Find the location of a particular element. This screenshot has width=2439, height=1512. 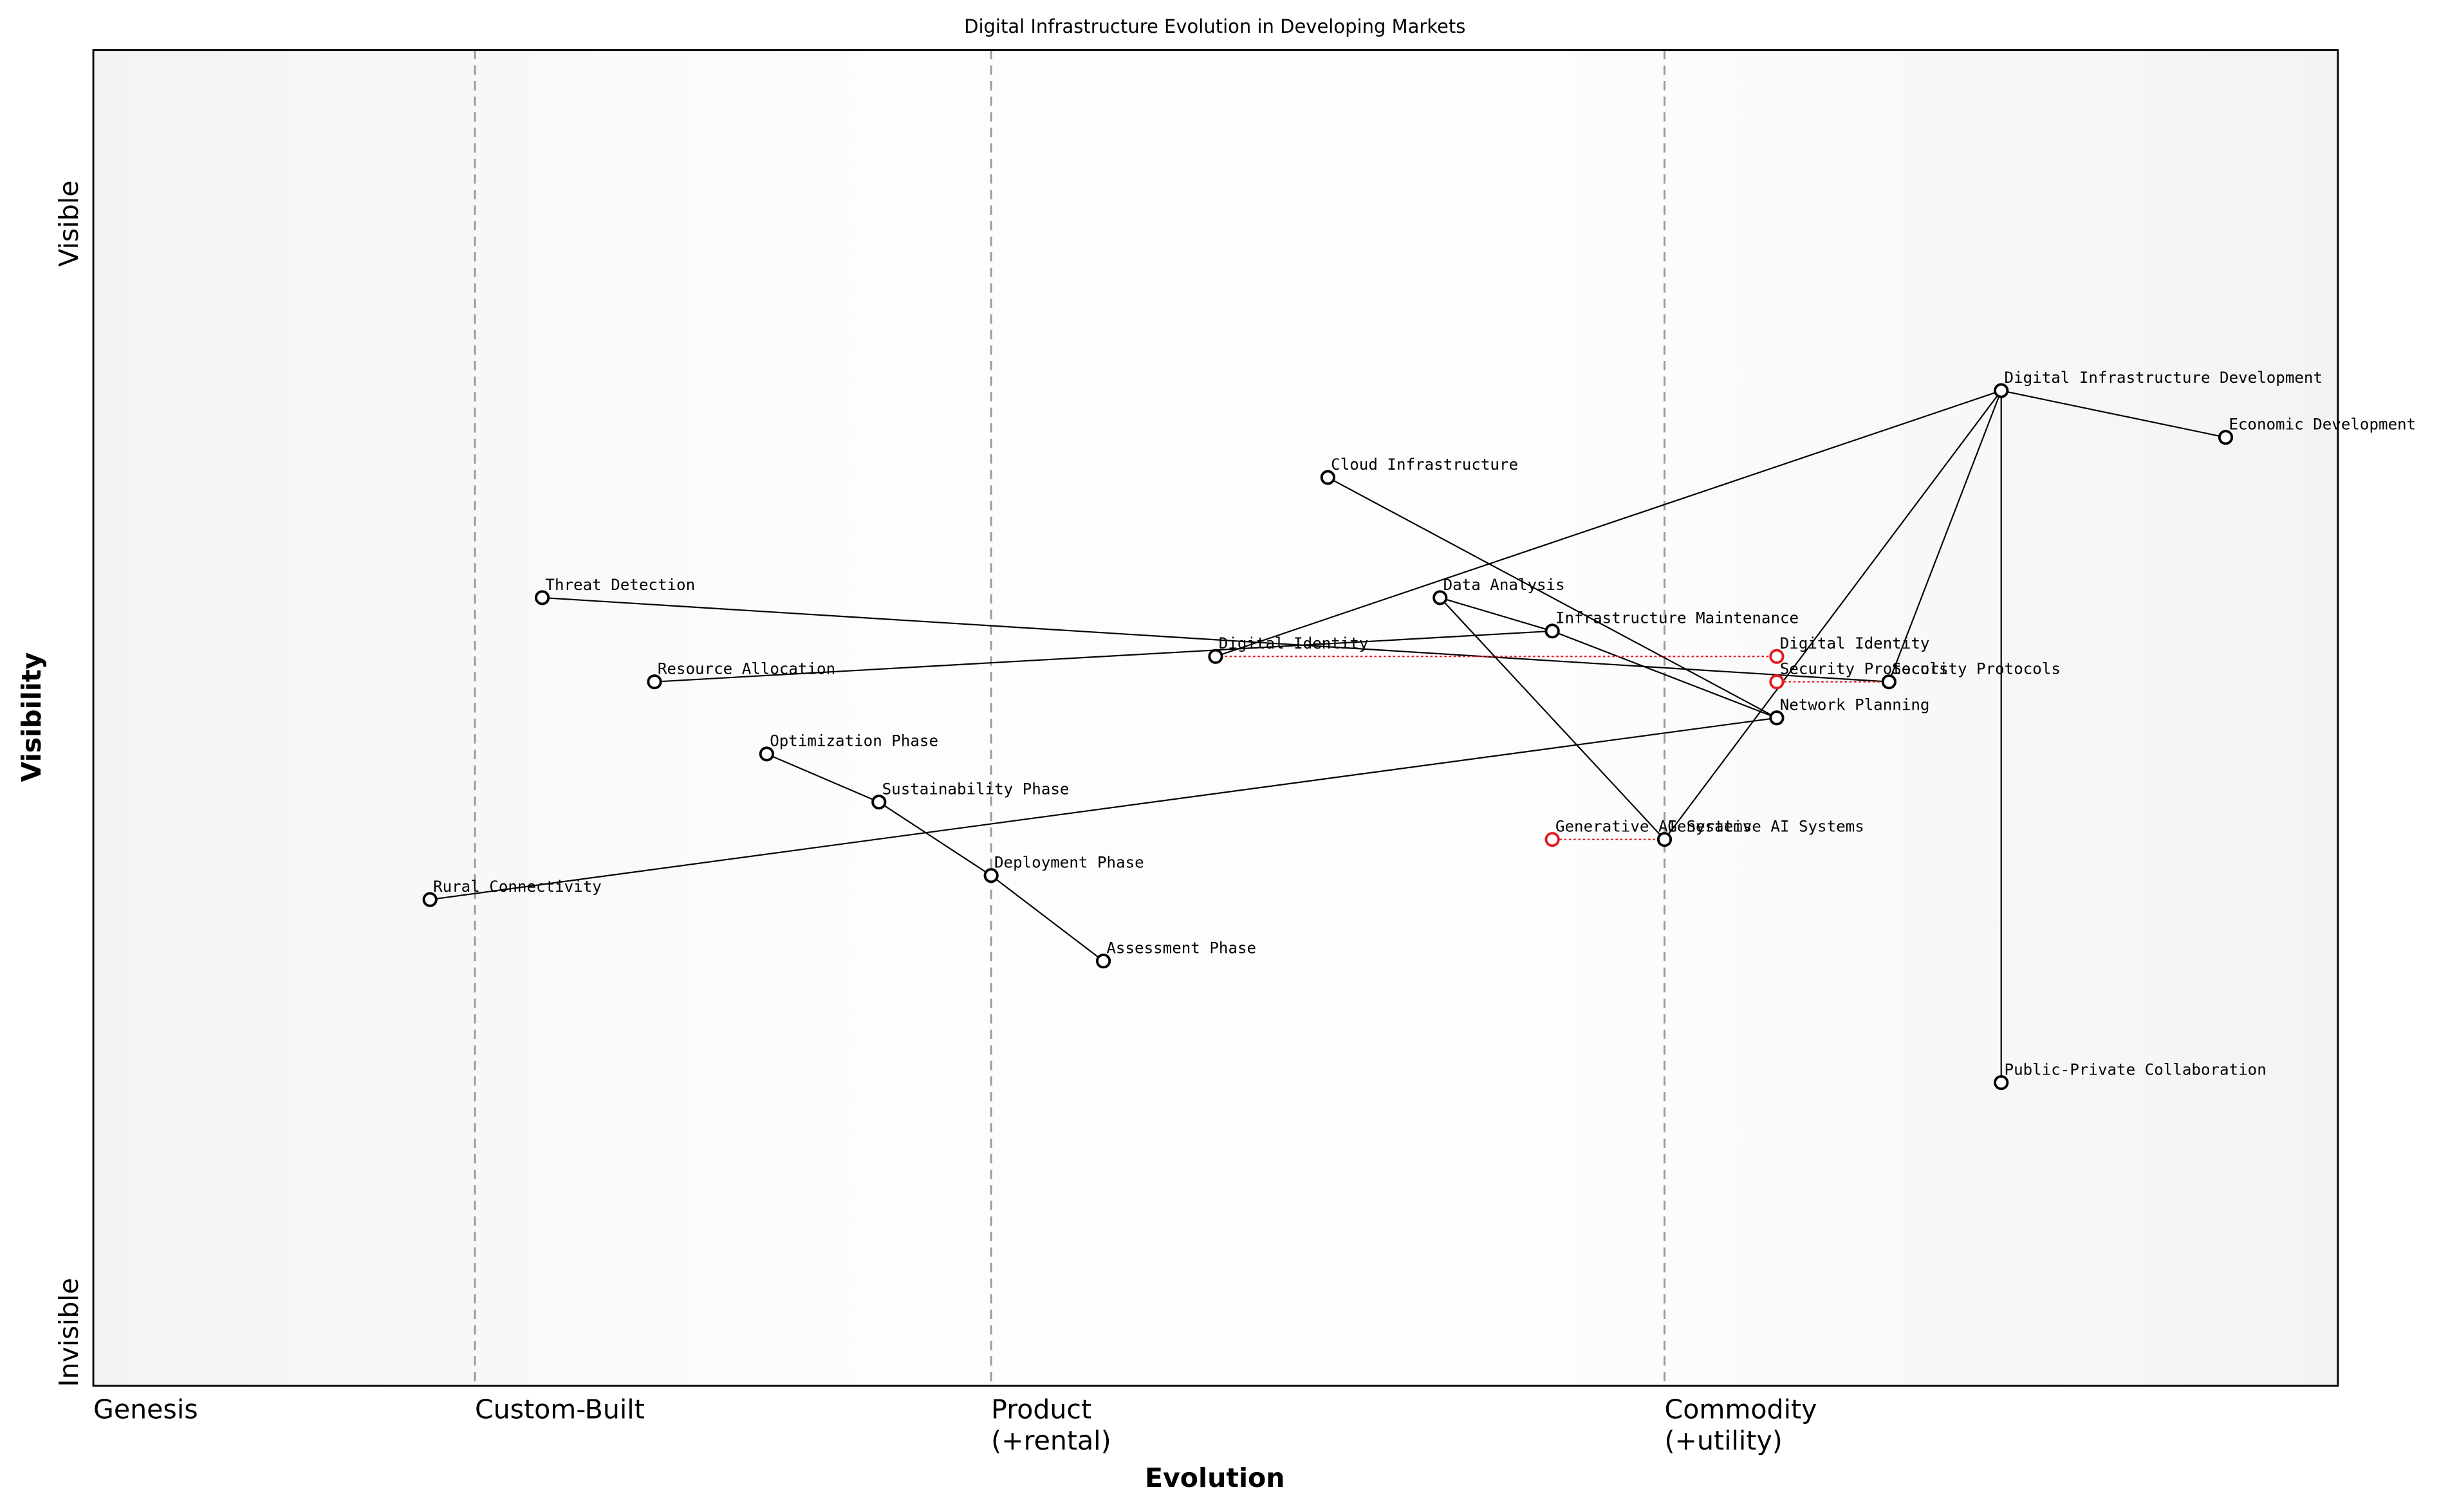

node-label: Data Analysis is located at coordinates (1504, 585).